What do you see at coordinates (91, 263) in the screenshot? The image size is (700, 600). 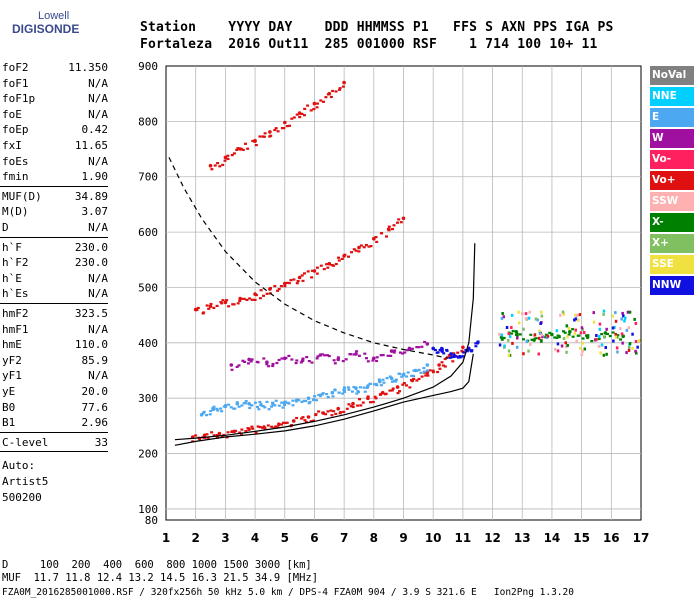 I see `param-value: 230.0` at bounding box center [91, 263].